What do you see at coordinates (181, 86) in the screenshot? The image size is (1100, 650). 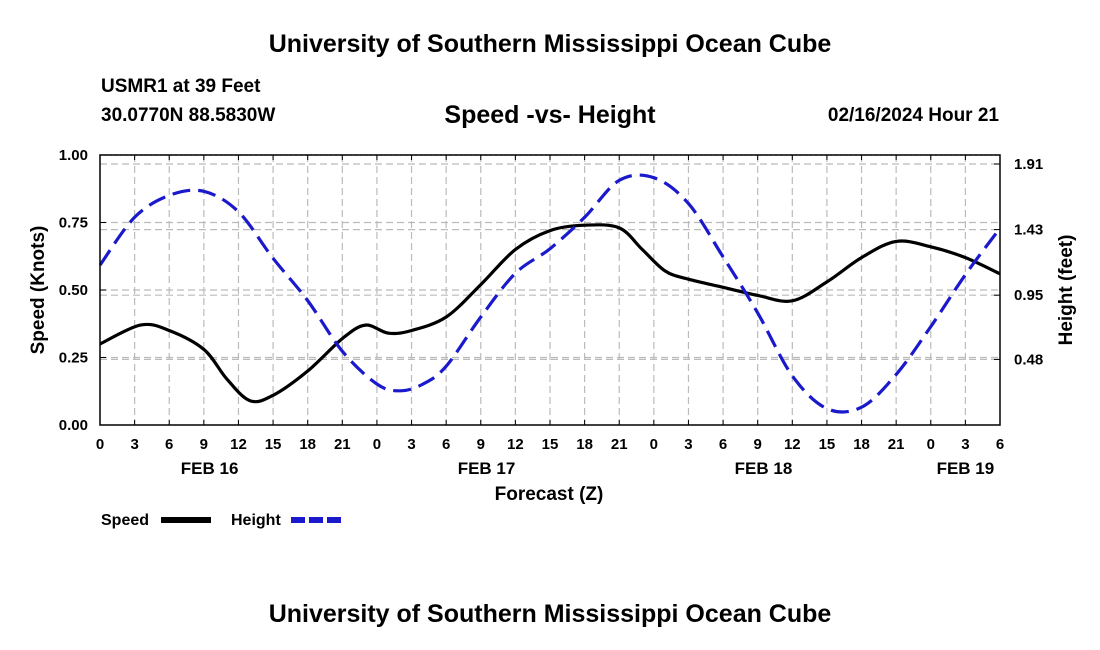 I see `station-label: USMR1 at 39 Feet` at bounding box center [181, 86].